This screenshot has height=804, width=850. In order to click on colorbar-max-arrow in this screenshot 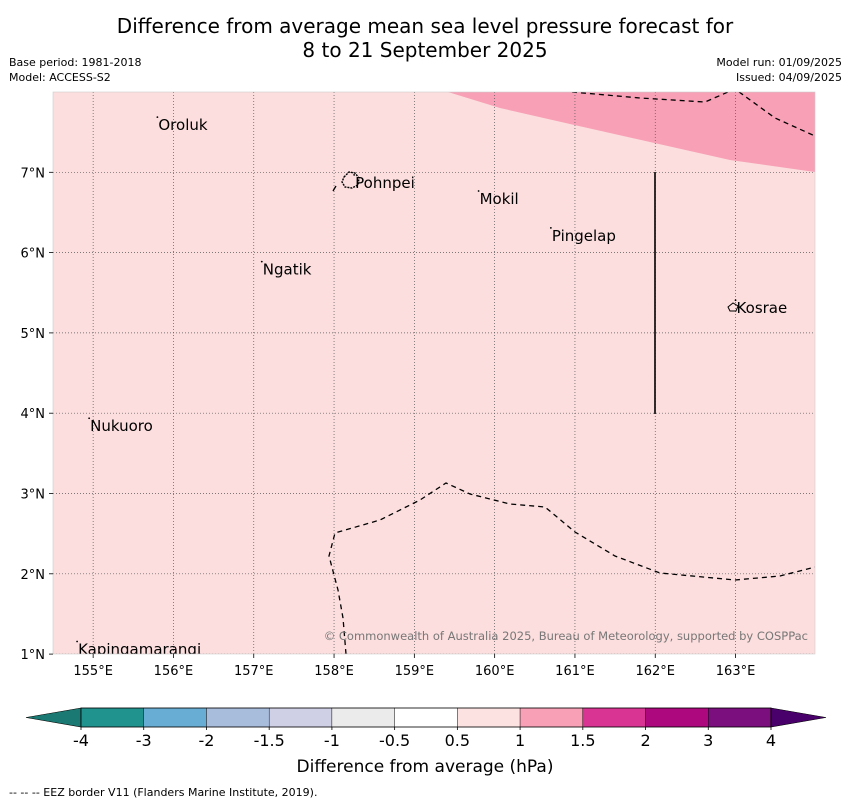, I will do `click(798, 717)`.